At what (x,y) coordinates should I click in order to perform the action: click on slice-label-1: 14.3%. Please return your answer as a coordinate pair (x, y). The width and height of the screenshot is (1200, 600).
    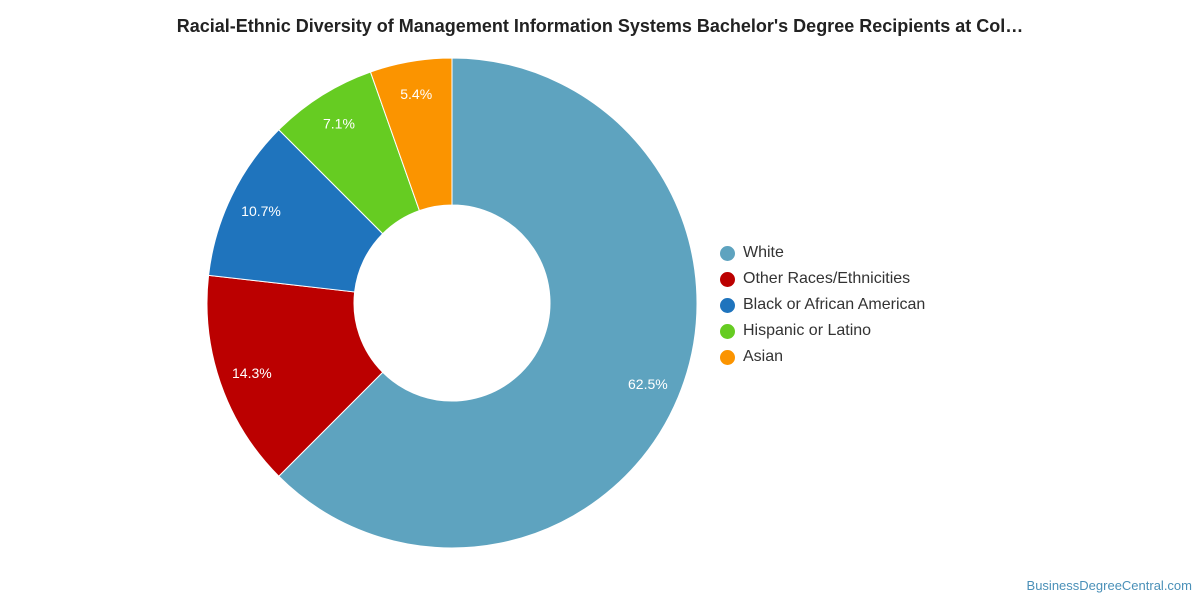
    Looking at the image, I should click on (252, 373).